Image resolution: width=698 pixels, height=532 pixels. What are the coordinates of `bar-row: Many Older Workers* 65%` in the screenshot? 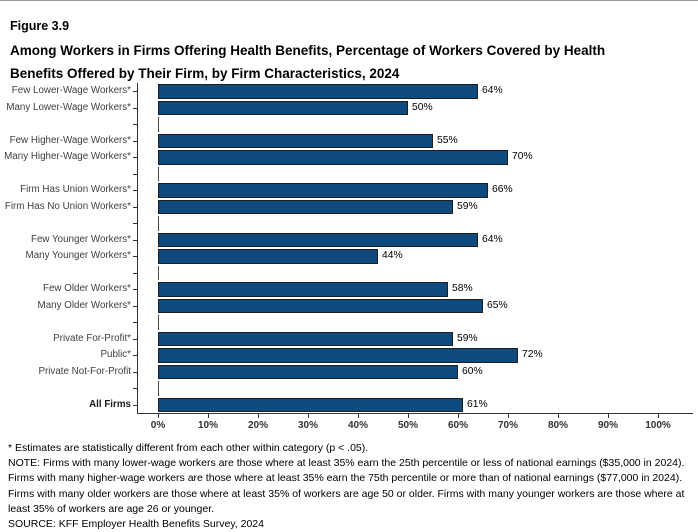 It's located at (349, 306).